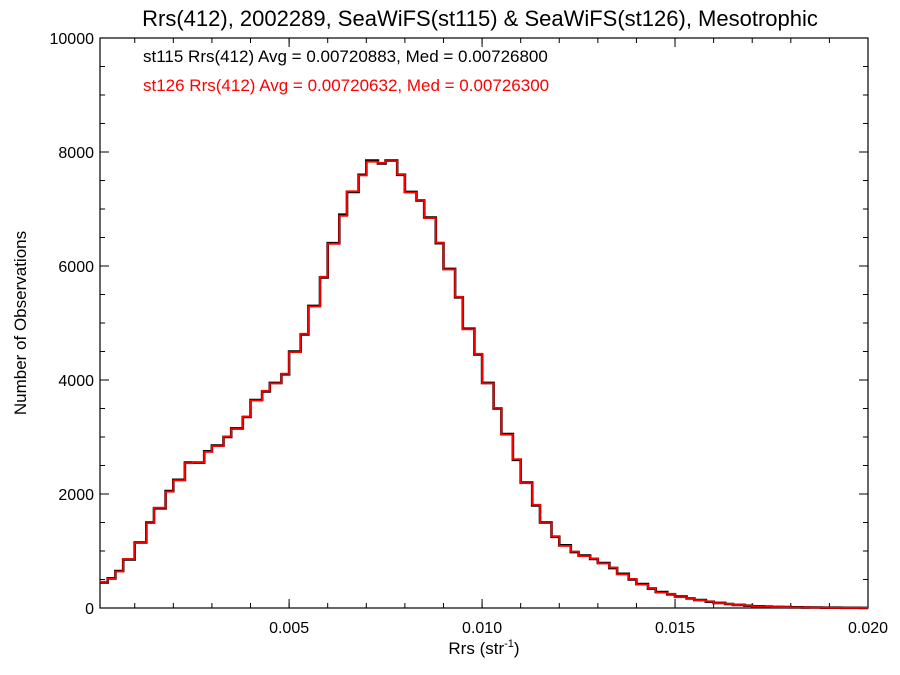 This screenshot has height=675, width=900. I want to click on y-tick-label: 4000, so click(76, 381).